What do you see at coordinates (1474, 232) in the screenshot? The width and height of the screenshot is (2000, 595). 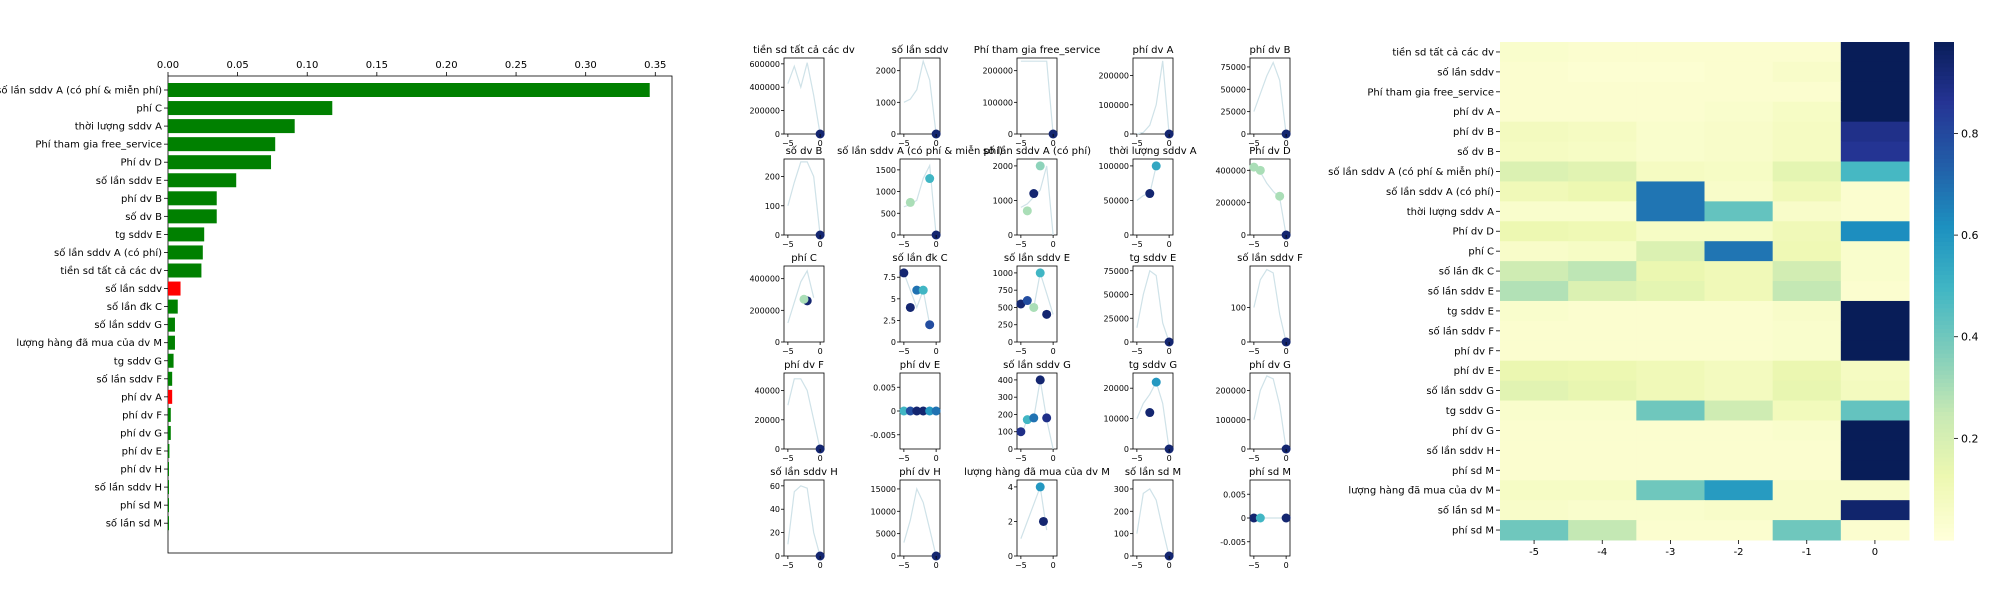 I see `heatmap-row-label: Phí dv D` at bounding box center [1474, 232].